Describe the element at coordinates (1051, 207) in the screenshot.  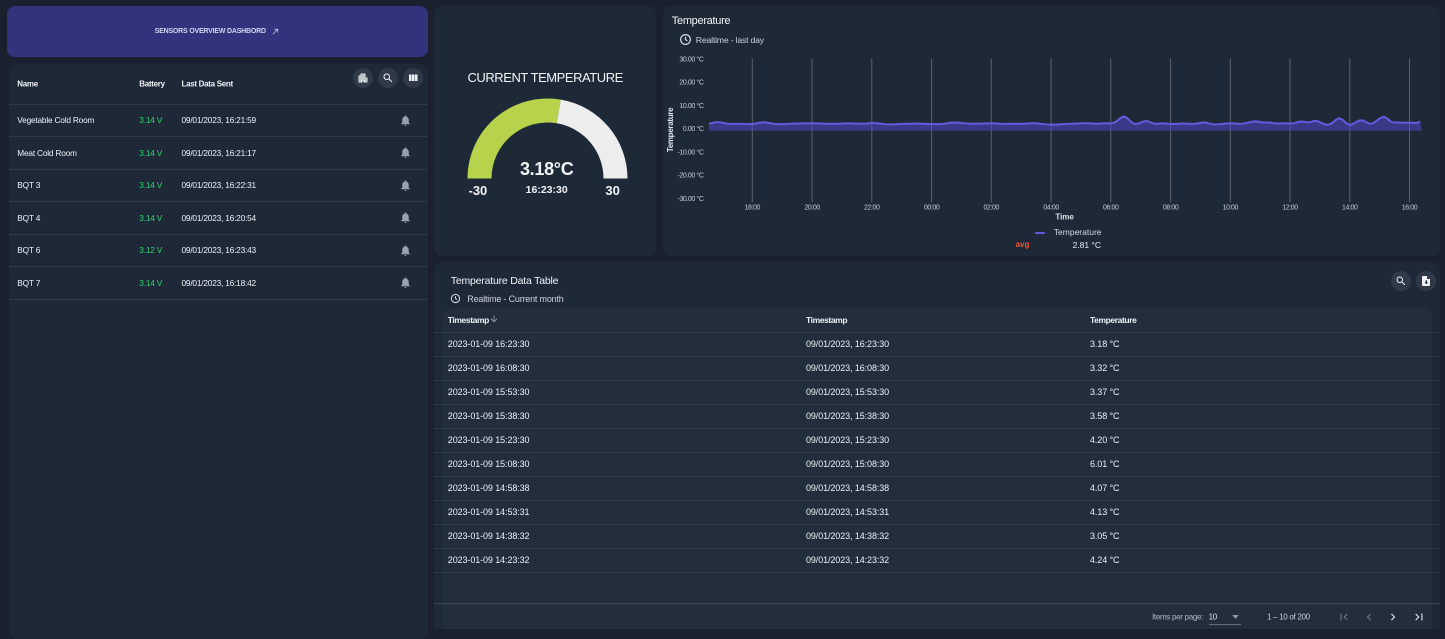
I see `svg-text: 04:00` at that location.